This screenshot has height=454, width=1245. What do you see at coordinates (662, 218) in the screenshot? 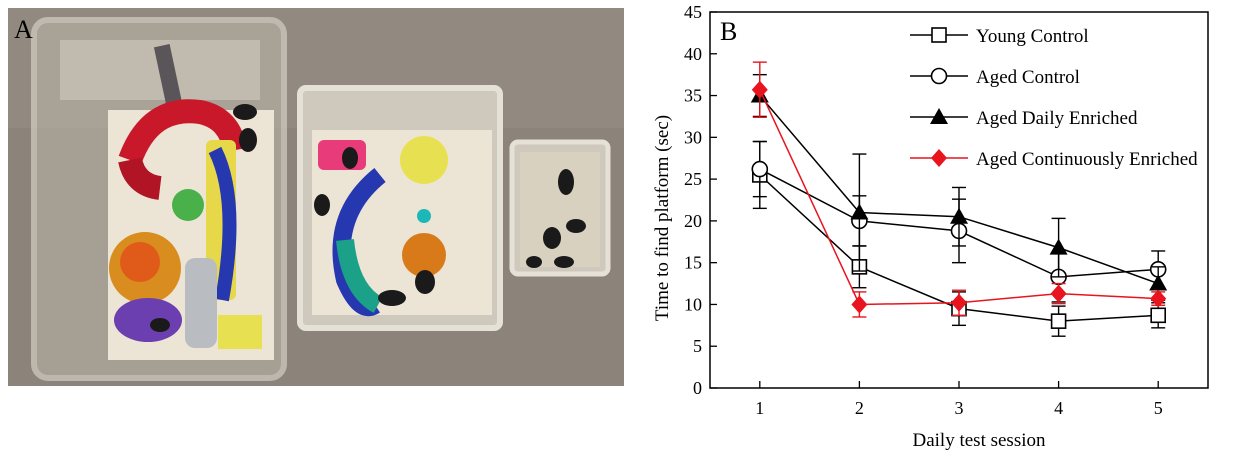
I see `y-axis-label: Time to find platform (sec)` at bounding box center [662, 218].